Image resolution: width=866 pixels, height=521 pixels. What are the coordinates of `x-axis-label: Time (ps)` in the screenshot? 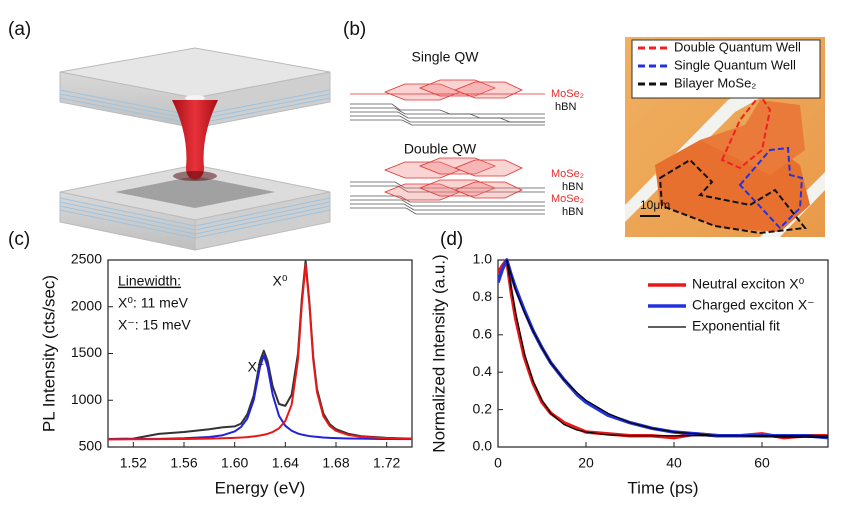 It's located at (662, 487).